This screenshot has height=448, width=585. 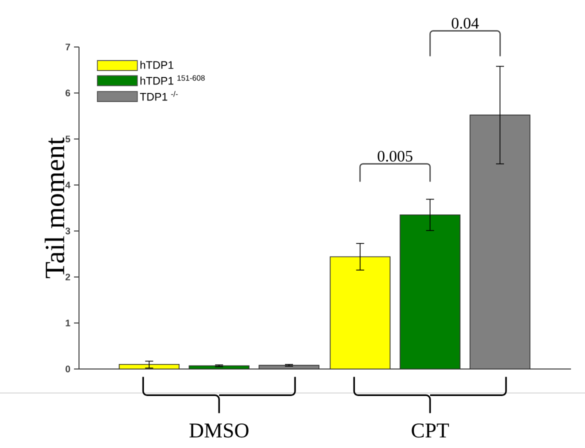 What do you see at coordinates (68, 139) in the screenshot?
I see `y-tick-label: 5` at bounding box center [68, 139].